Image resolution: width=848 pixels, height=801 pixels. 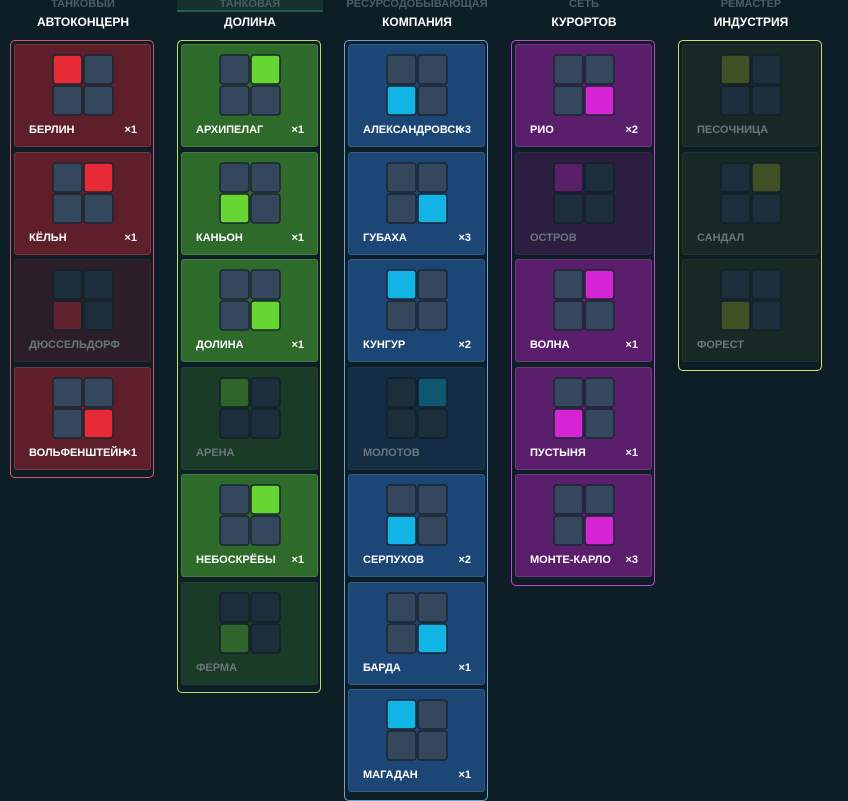 What do you see at coordinates (385, 237) in the screenshot?
I see `card-name: ГУБАХА` at bounding box center [385, 237].